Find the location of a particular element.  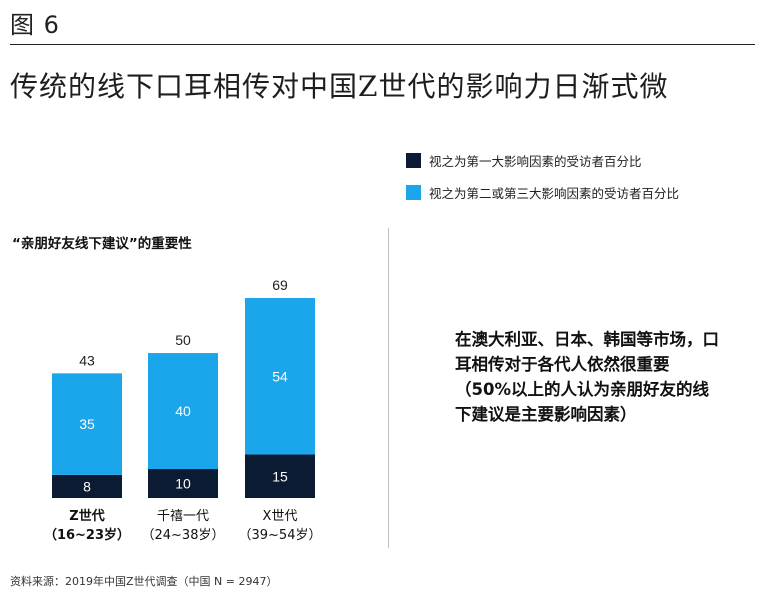

legend-item-second-third-factor: 视之为第二或第三大影响因素的受访者百分比 is located at coordinates (542, 192).